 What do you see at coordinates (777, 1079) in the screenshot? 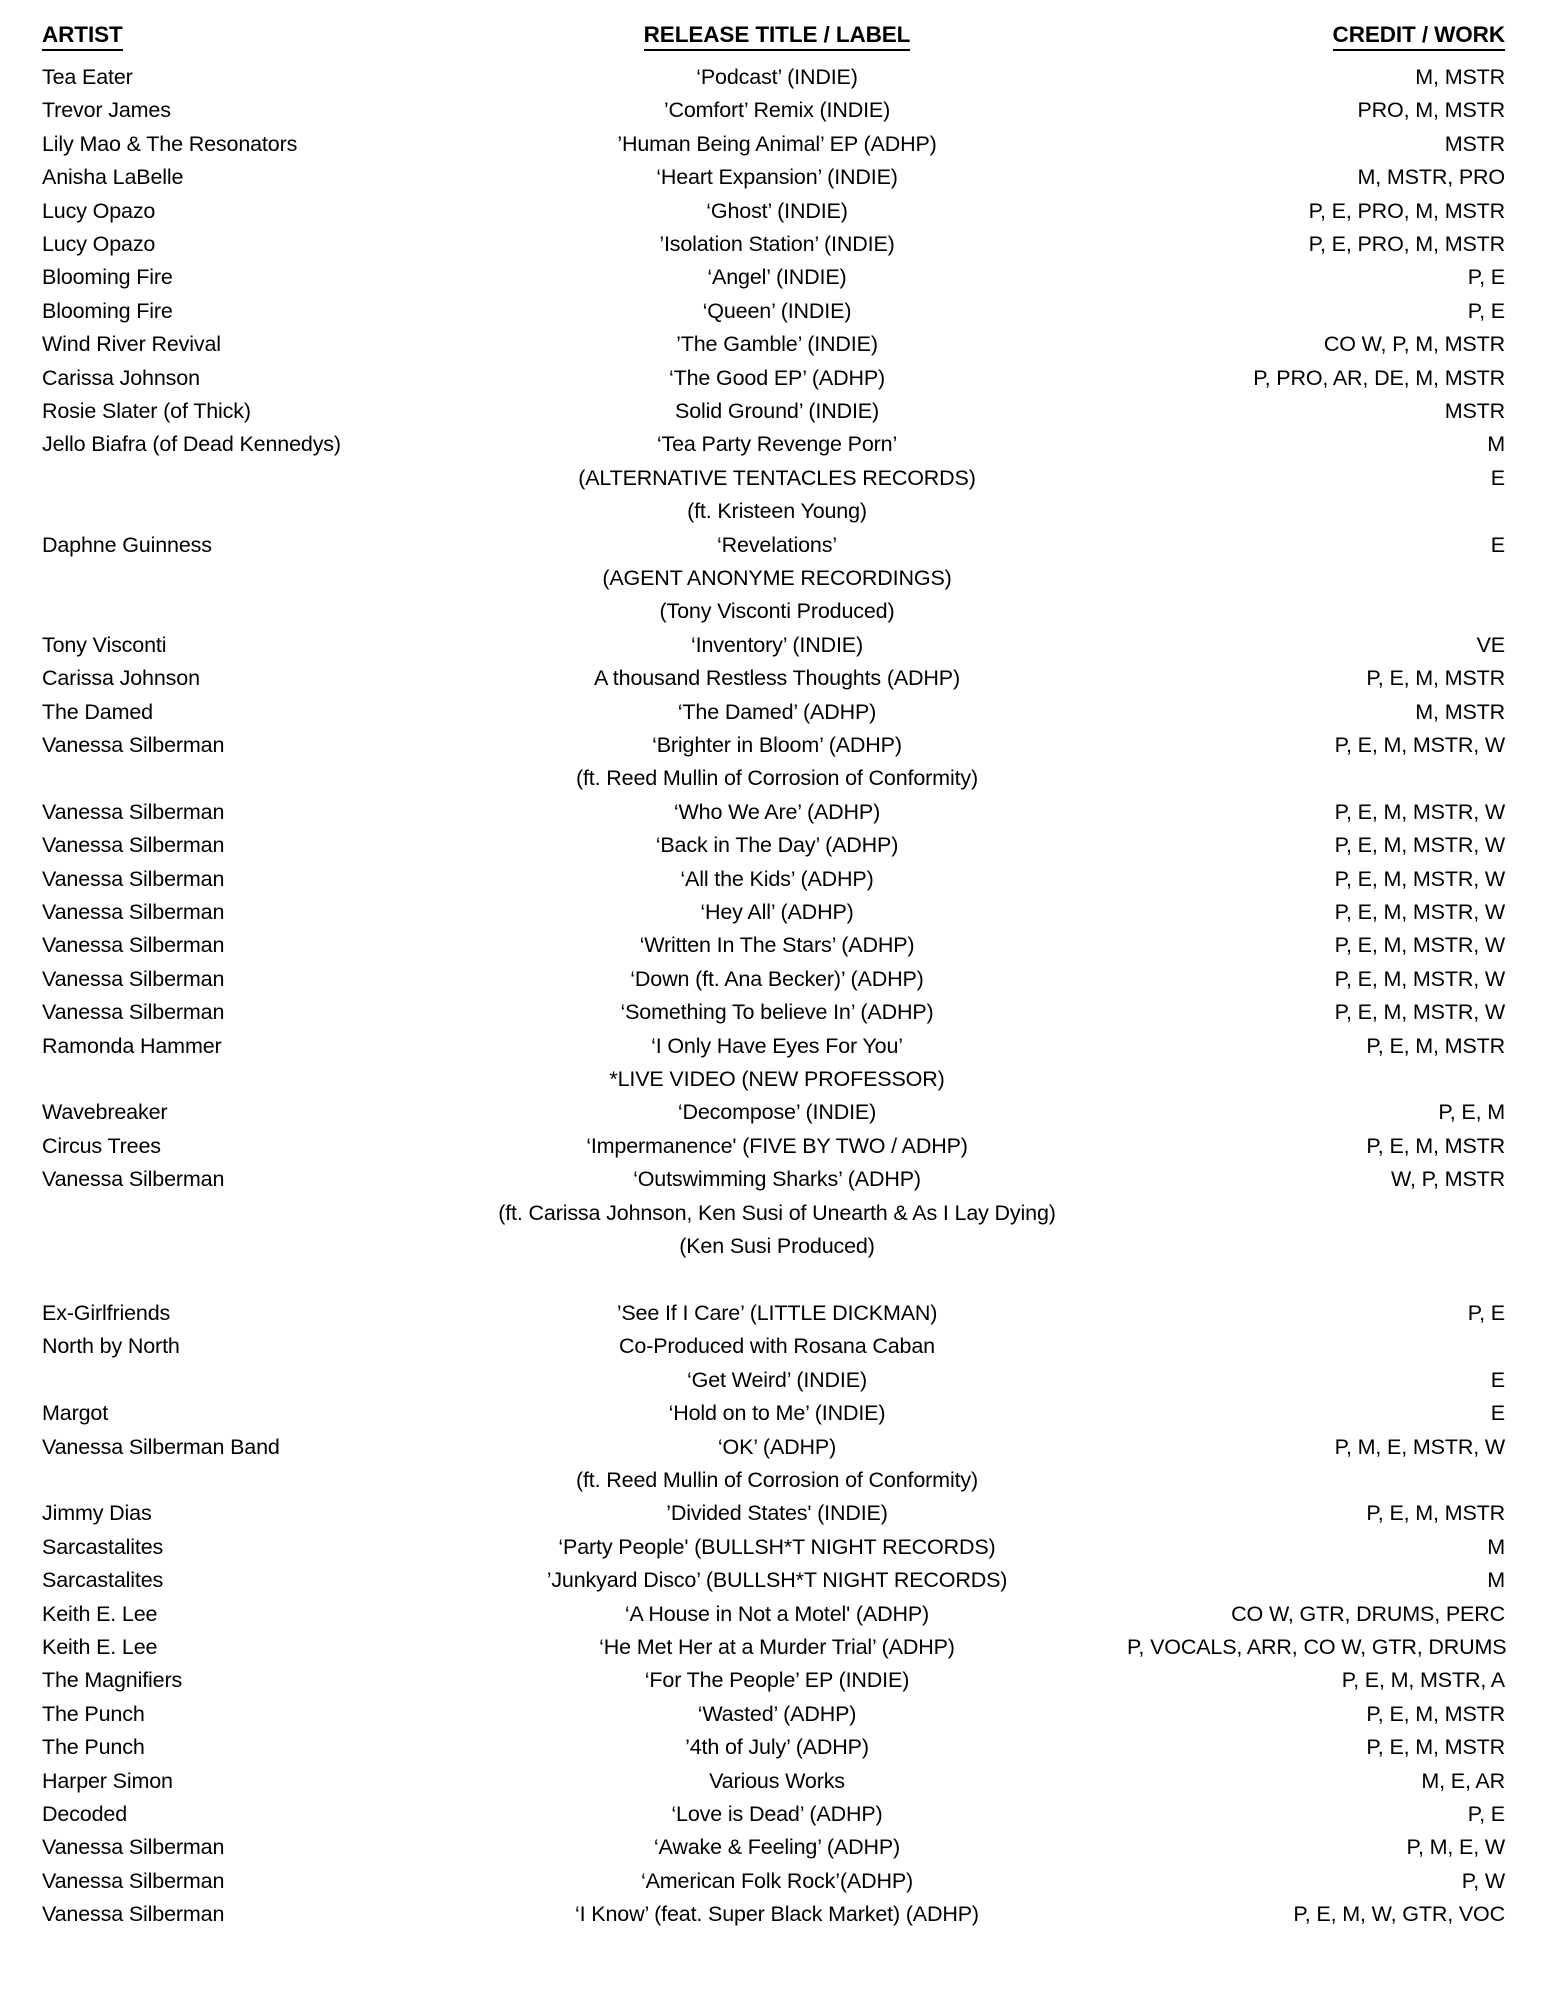
I see `cell-release: *LIVE VIDEO (NEW PROFESSOR)` at bounding box center [777, 1079].